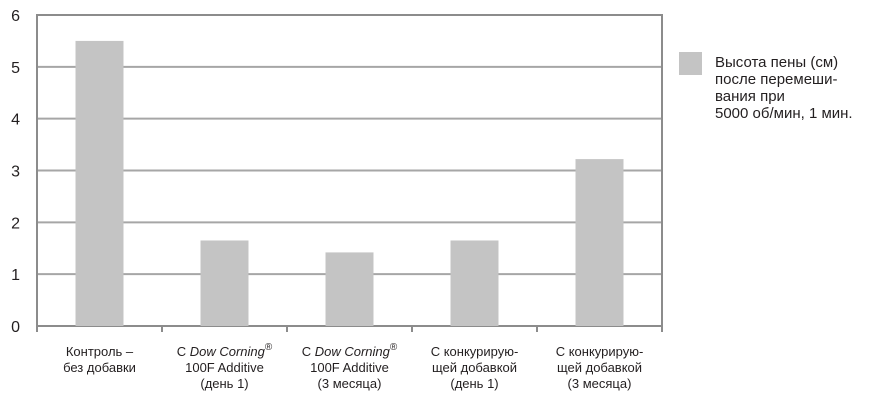 The width and height of the screenshot is (889, 394). I want to click on y-tick-label: 0, so click(15, 327).